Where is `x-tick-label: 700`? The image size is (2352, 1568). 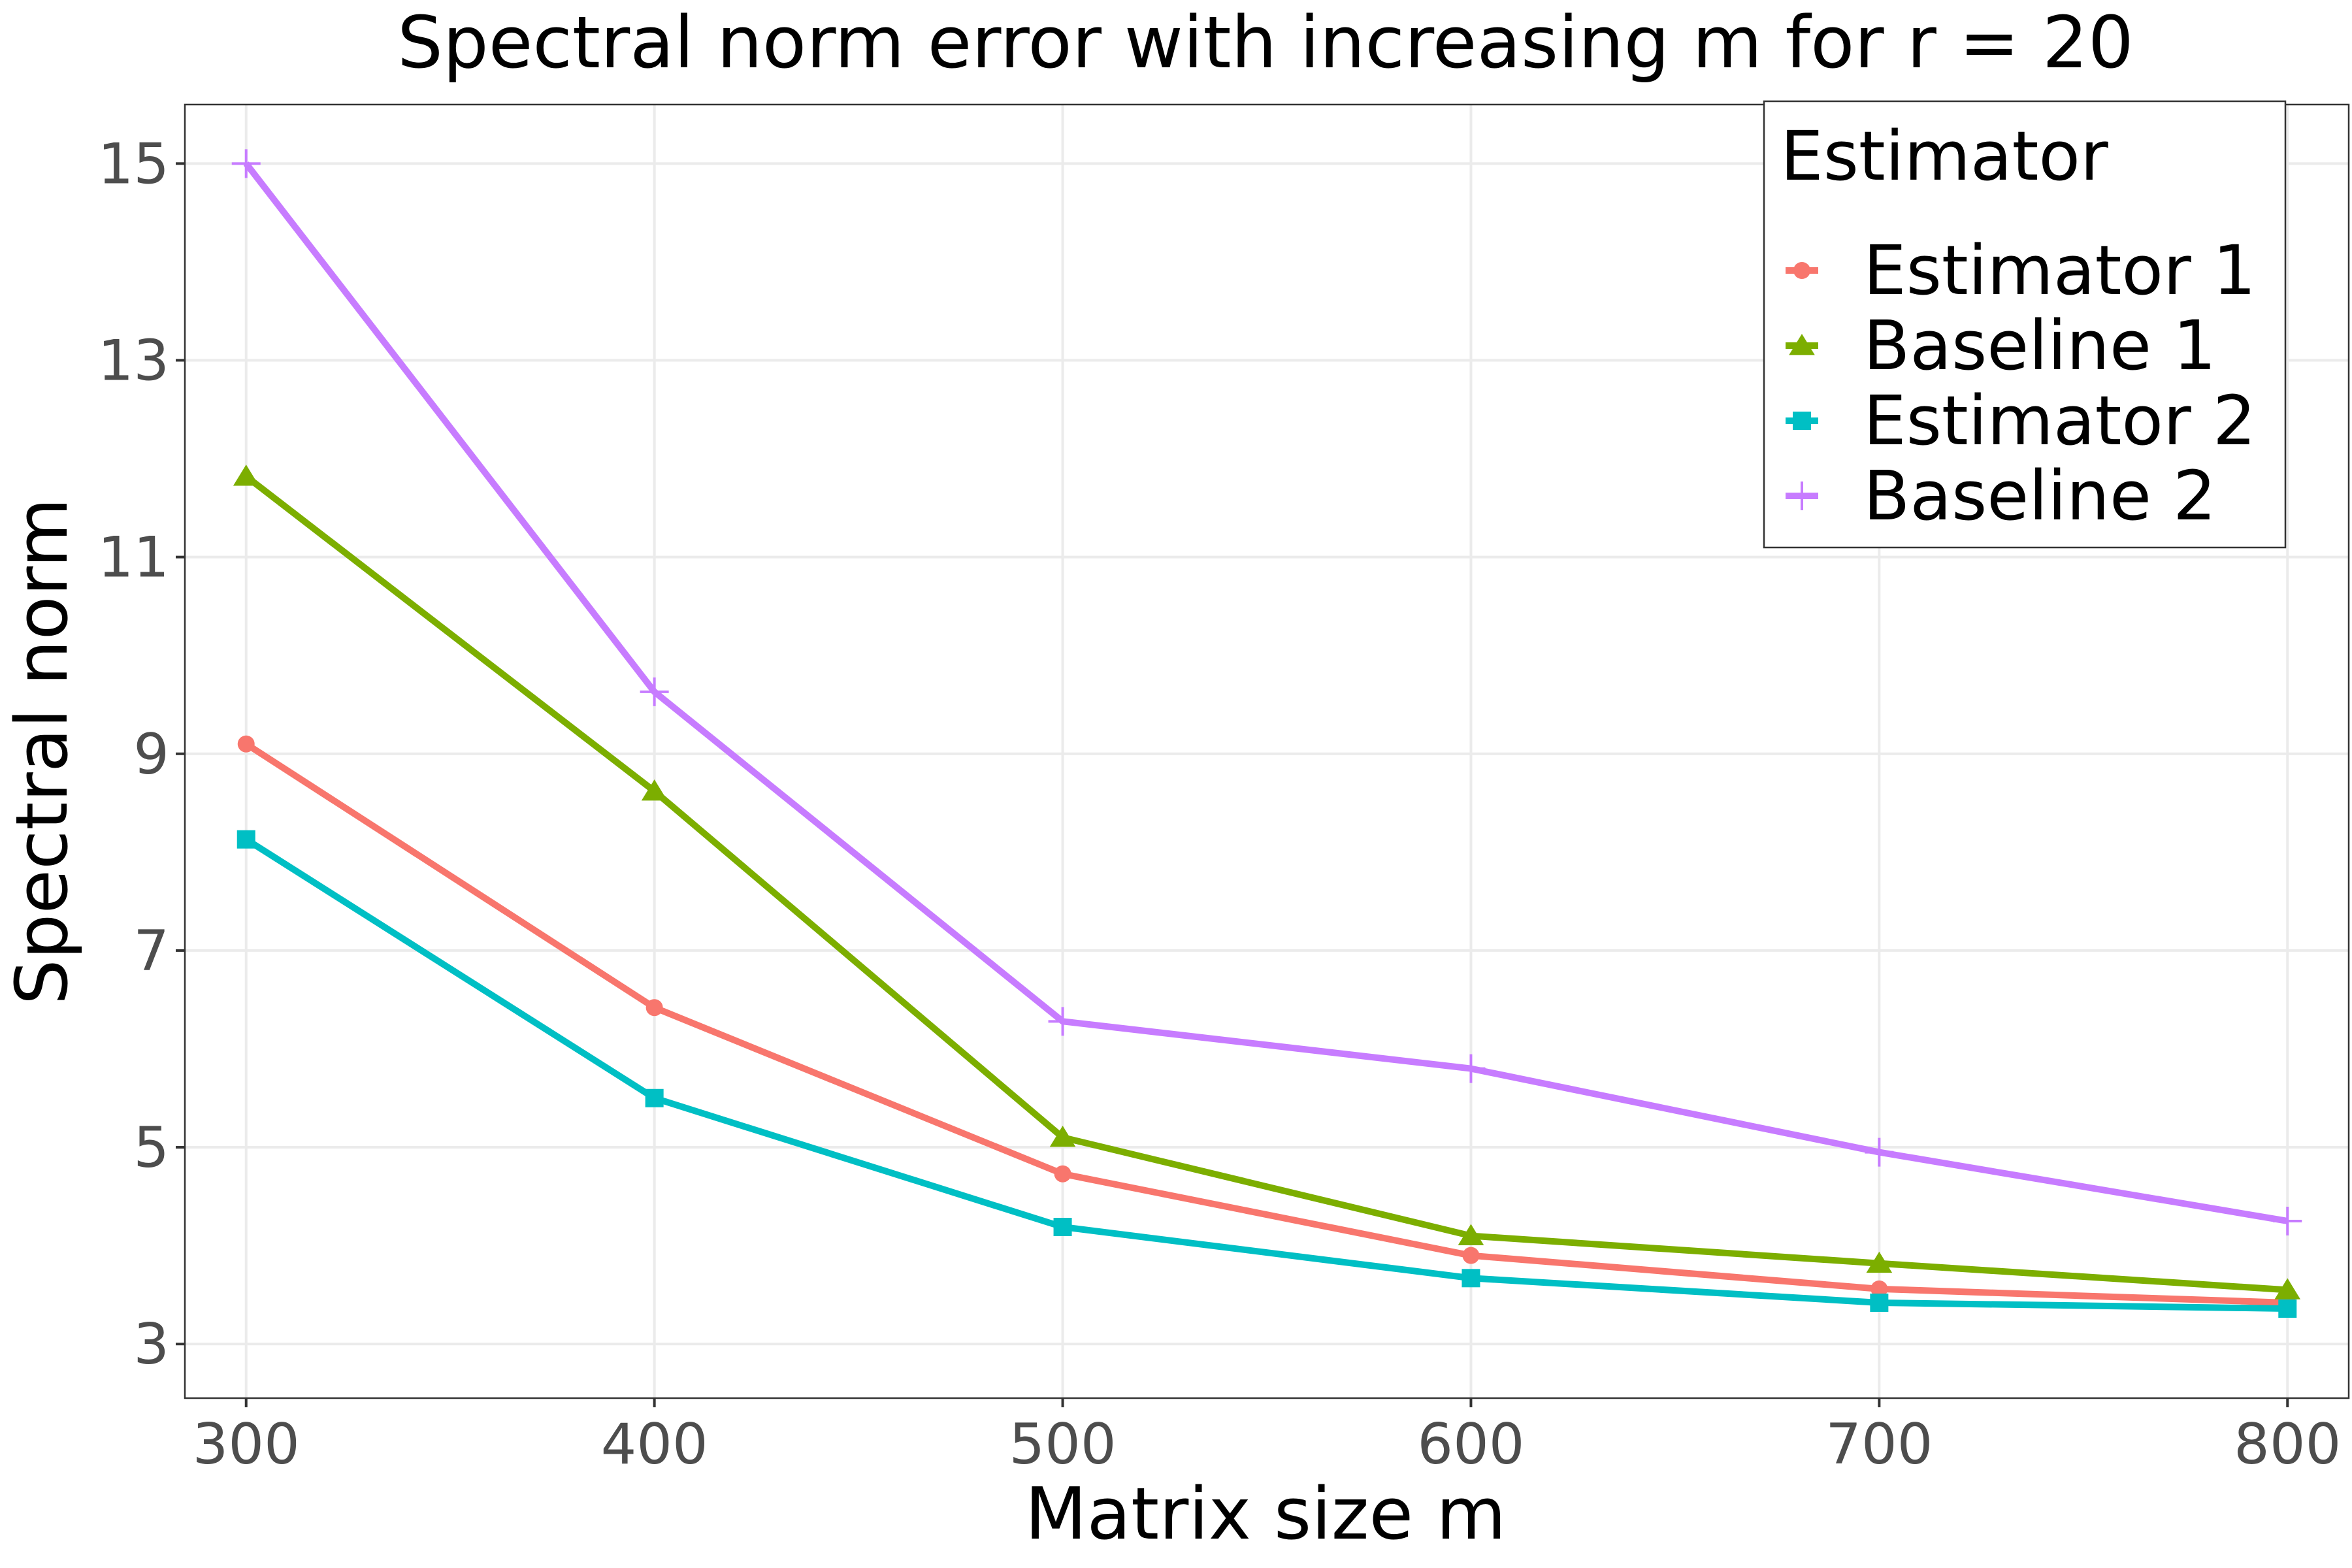
x-tick-label: 700 is located at coordinates (1879, 1444).